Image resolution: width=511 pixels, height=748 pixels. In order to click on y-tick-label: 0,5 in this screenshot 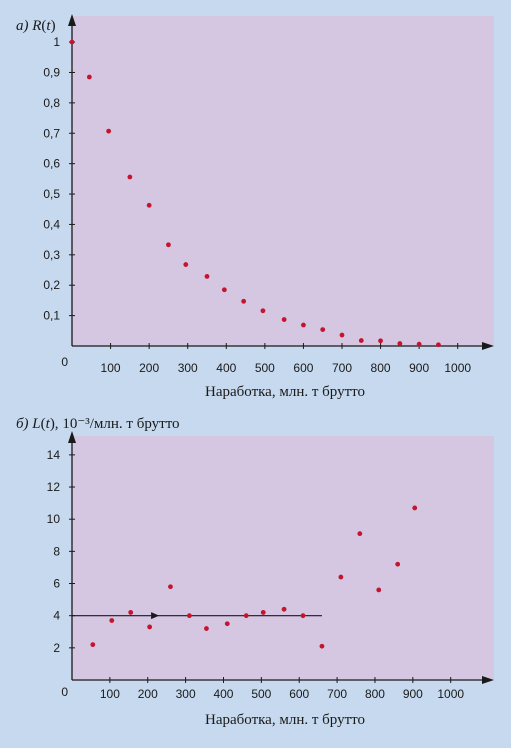, I will do `click(51, 194)`.